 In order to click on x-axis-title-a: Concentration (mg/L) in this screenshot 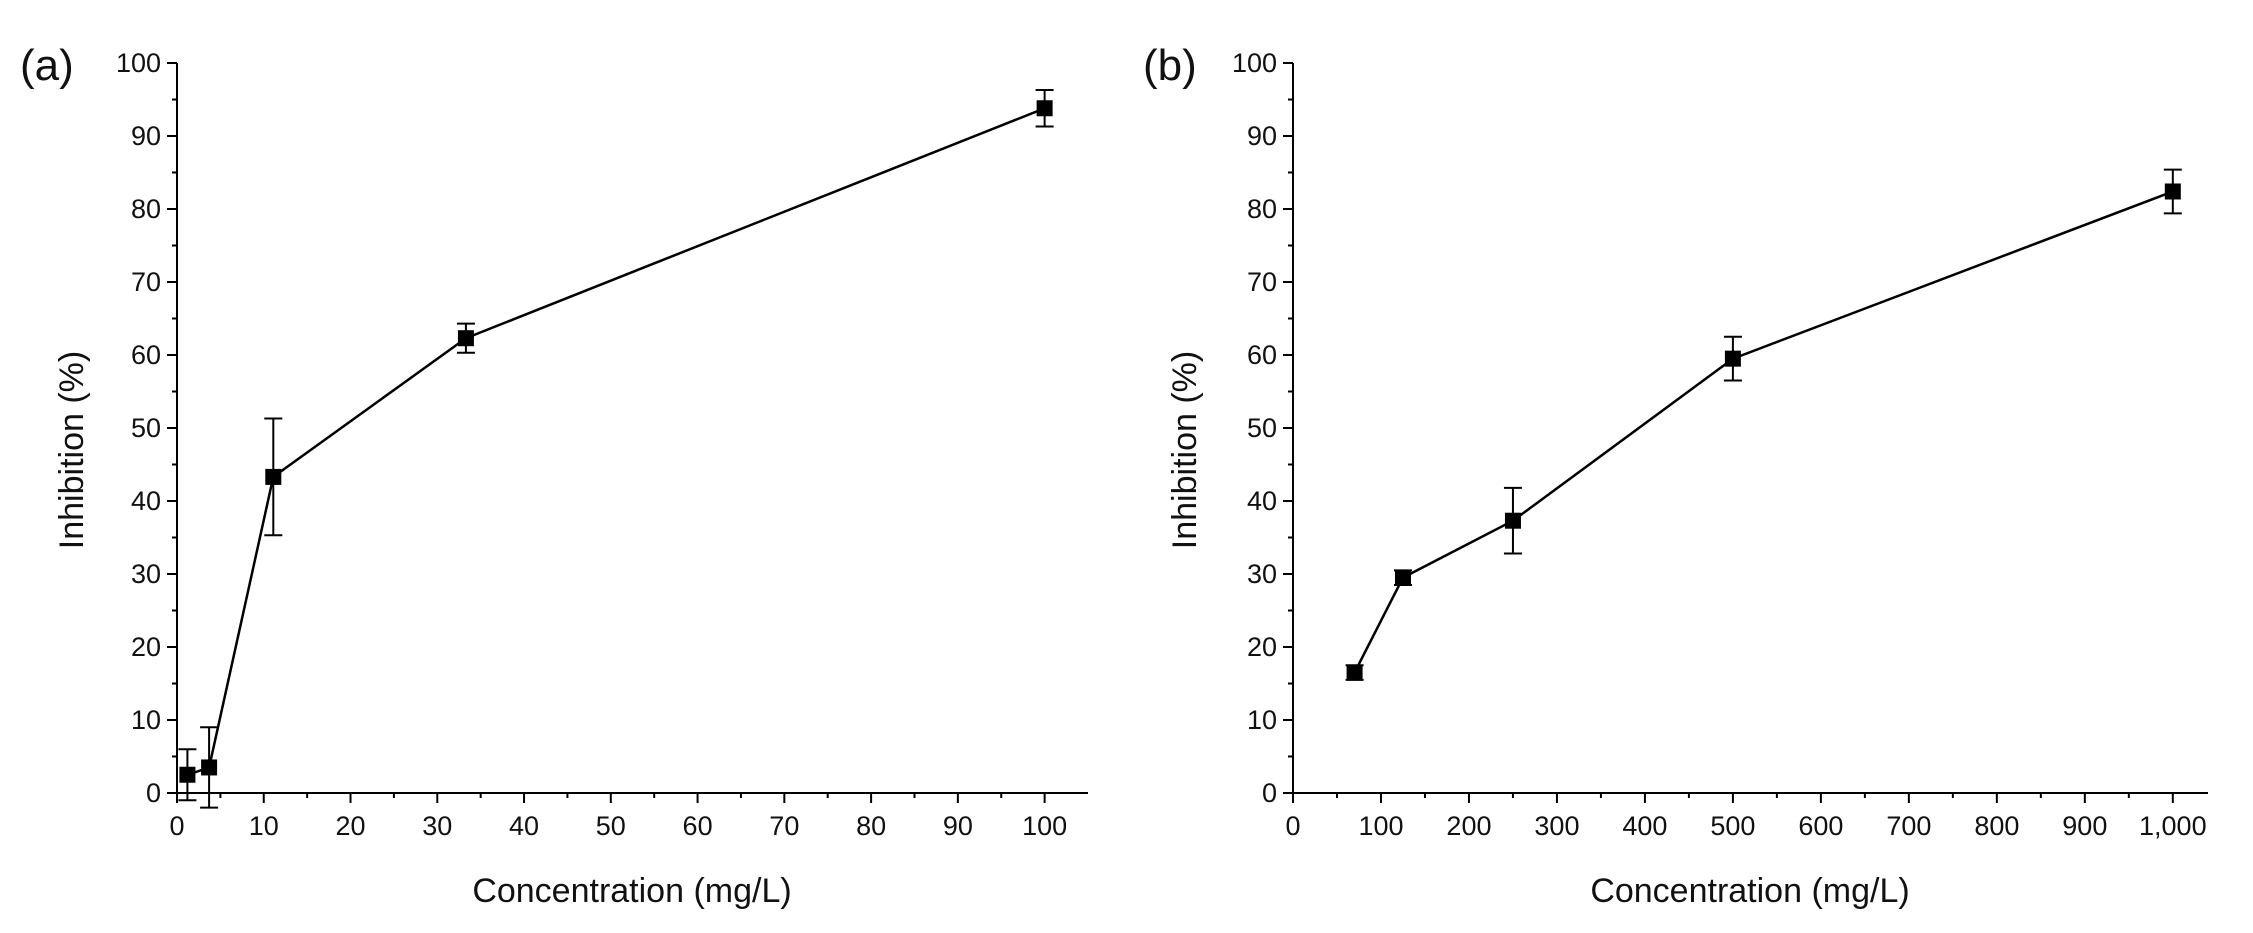, I will do `click(631, 891)`.